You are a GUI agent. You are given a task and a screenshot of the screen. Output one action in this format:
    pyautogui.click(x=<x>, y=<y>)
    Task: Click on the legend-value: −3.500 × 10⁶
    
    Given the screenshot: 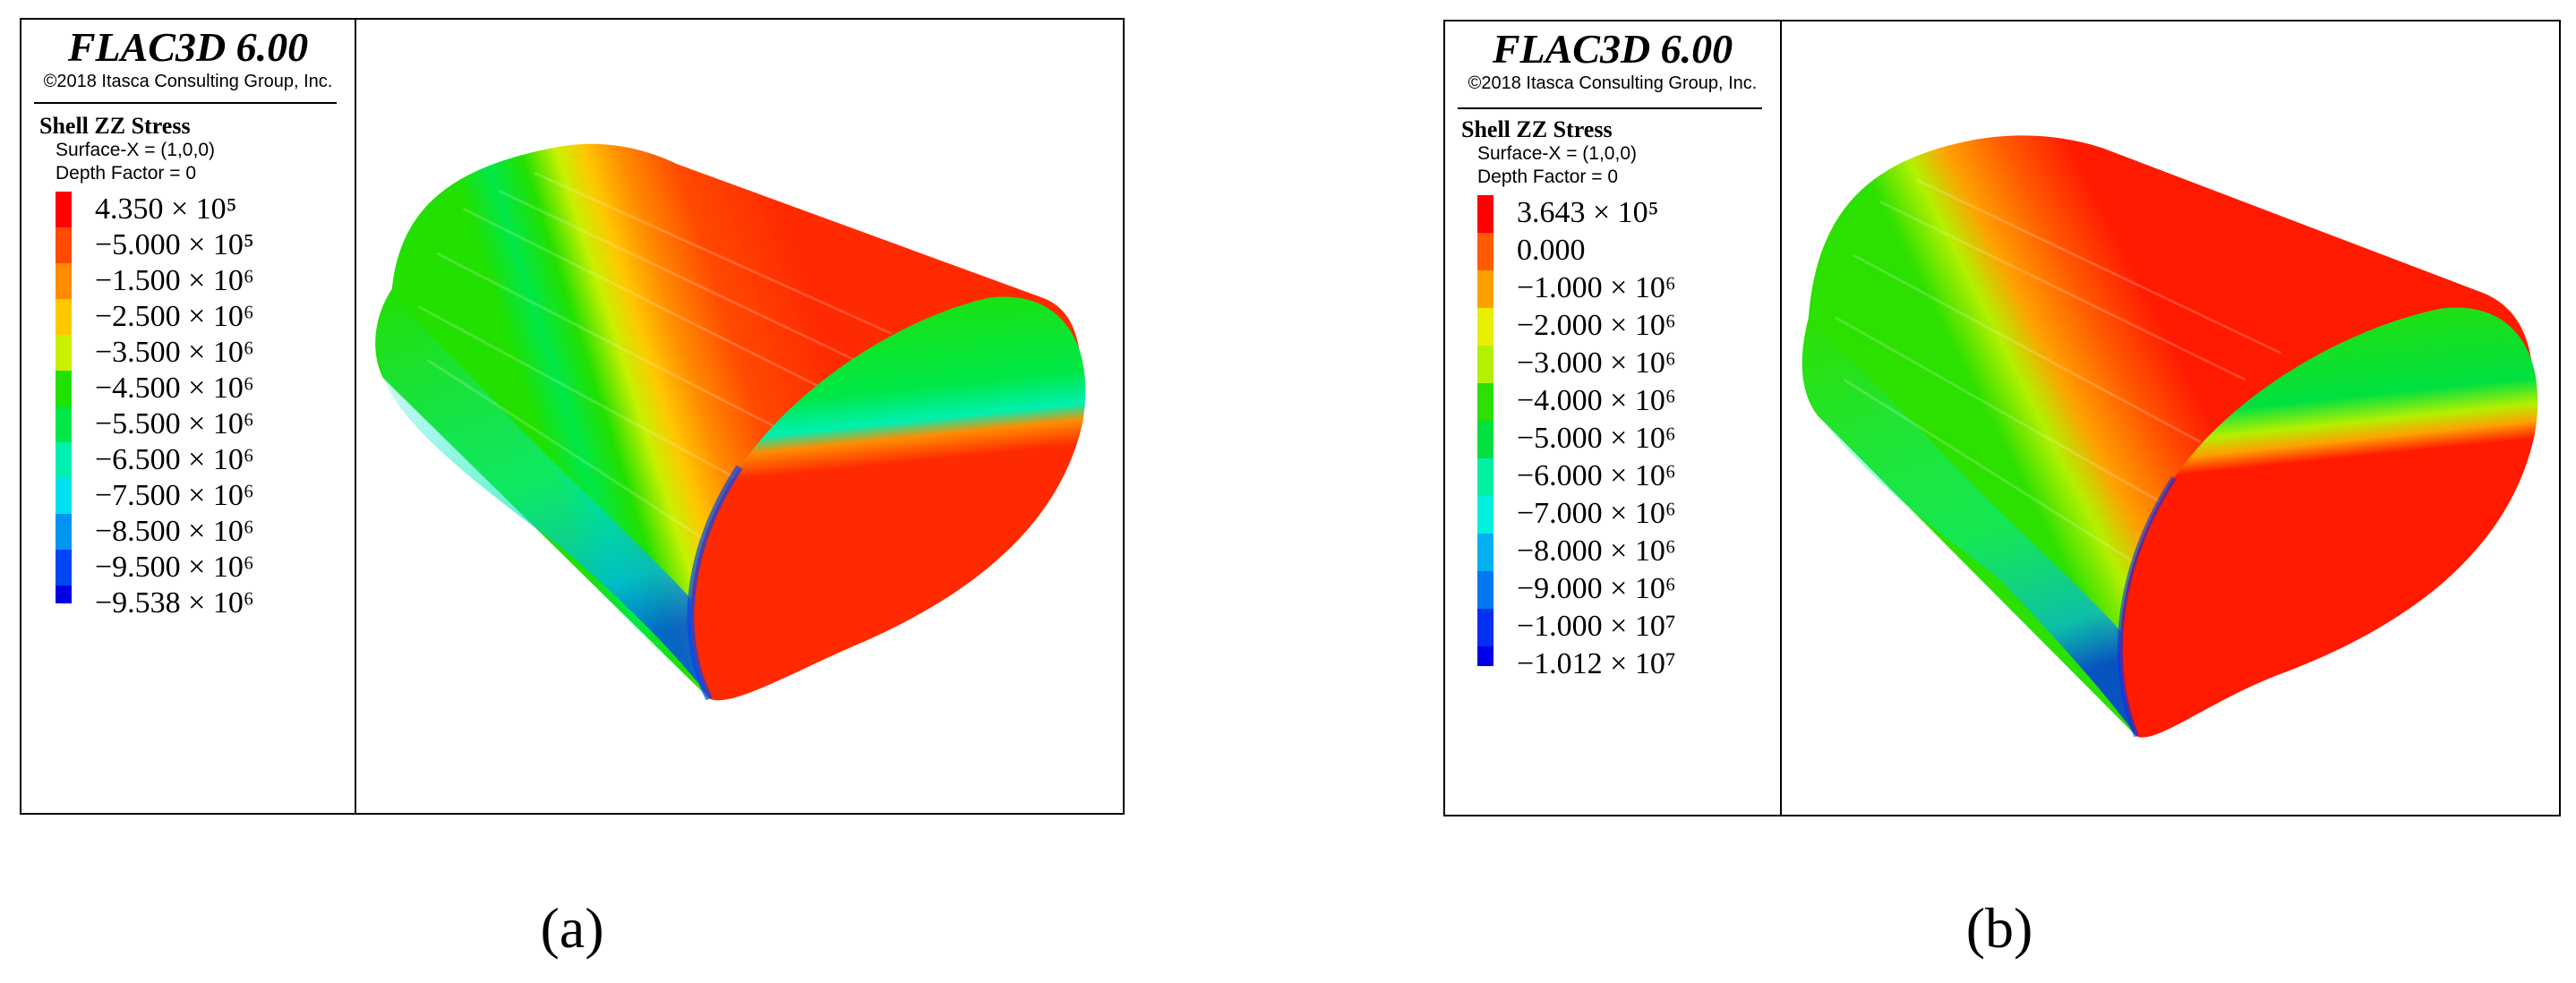 What is the action you would take?
    pyautogui.click(x=174, y=352)
    